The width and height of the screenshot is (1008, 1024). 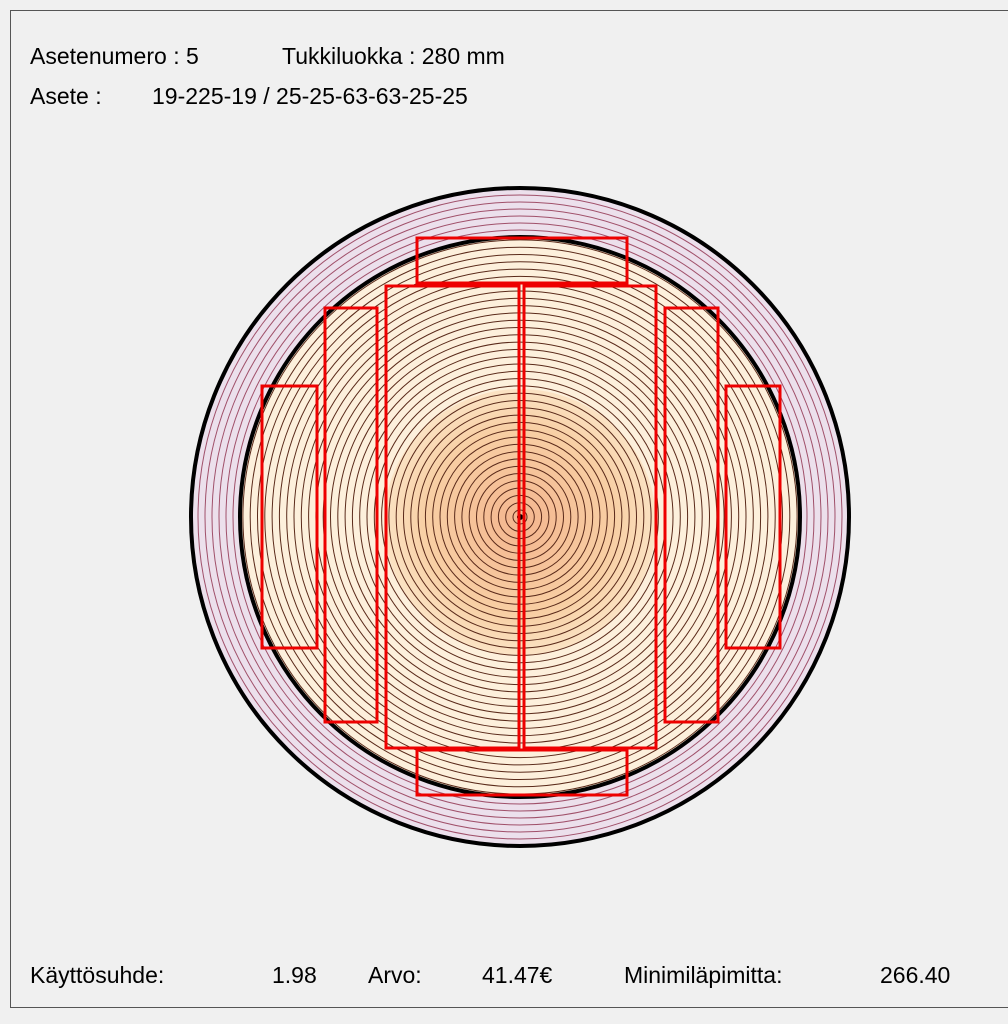 I want to click on usage-value: 1.98, so click(x=294, y=975).